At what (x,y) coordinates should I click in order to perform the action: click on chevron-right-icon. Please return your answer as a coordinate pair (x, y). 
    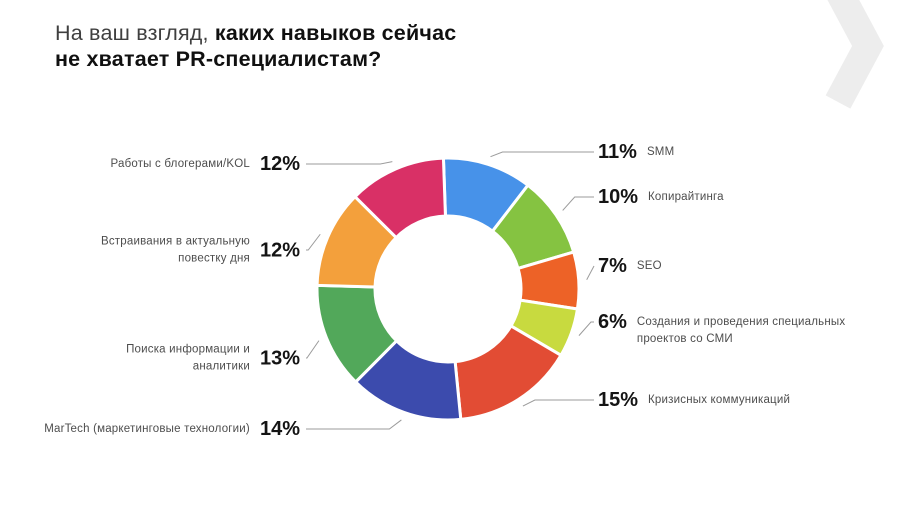
    Looking at the image, I should click on (854, 54).